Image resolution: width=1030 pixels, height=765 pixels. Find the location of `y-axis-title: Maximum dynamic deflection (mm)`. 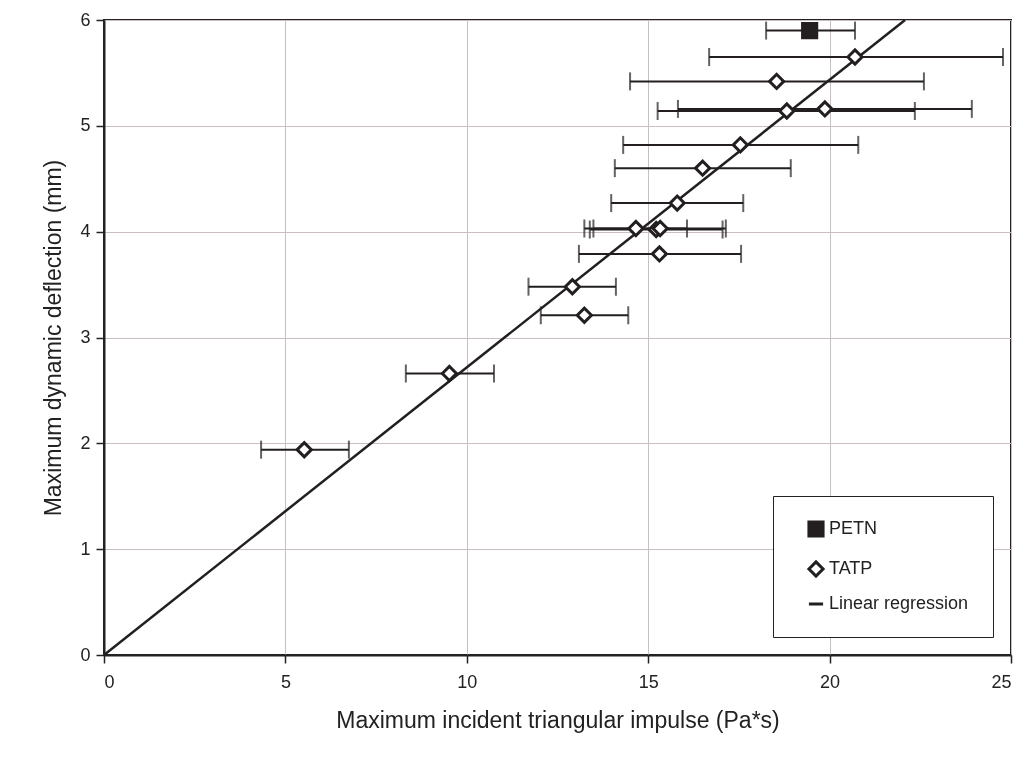

y-axis-title: Maximum dynamic deflection (mm) is located at coordinates (53, 338).